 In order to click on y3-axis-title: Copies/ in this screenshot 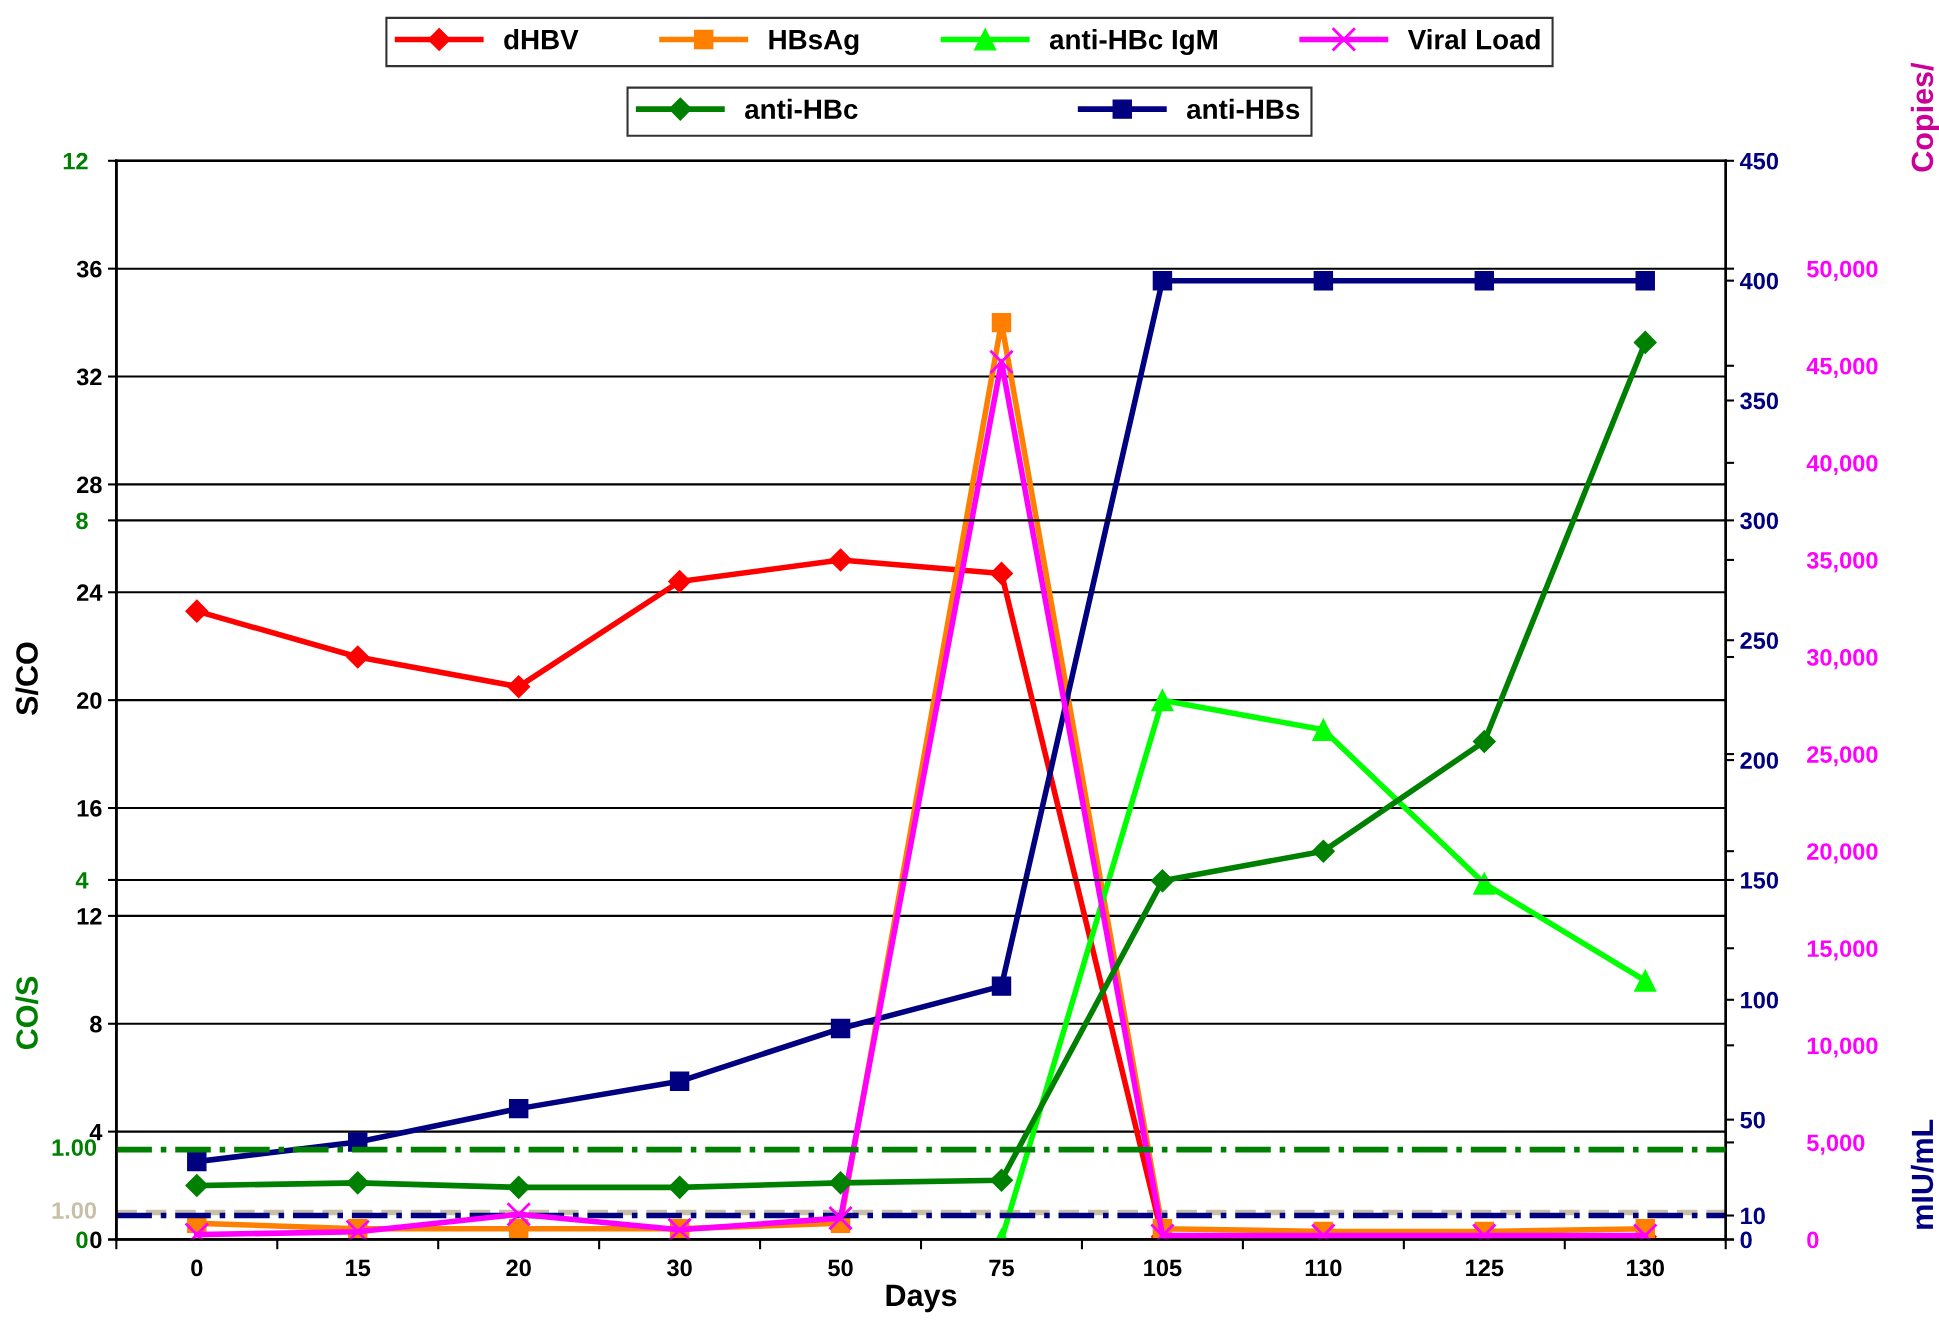, I will do `click(1924, 117)`.